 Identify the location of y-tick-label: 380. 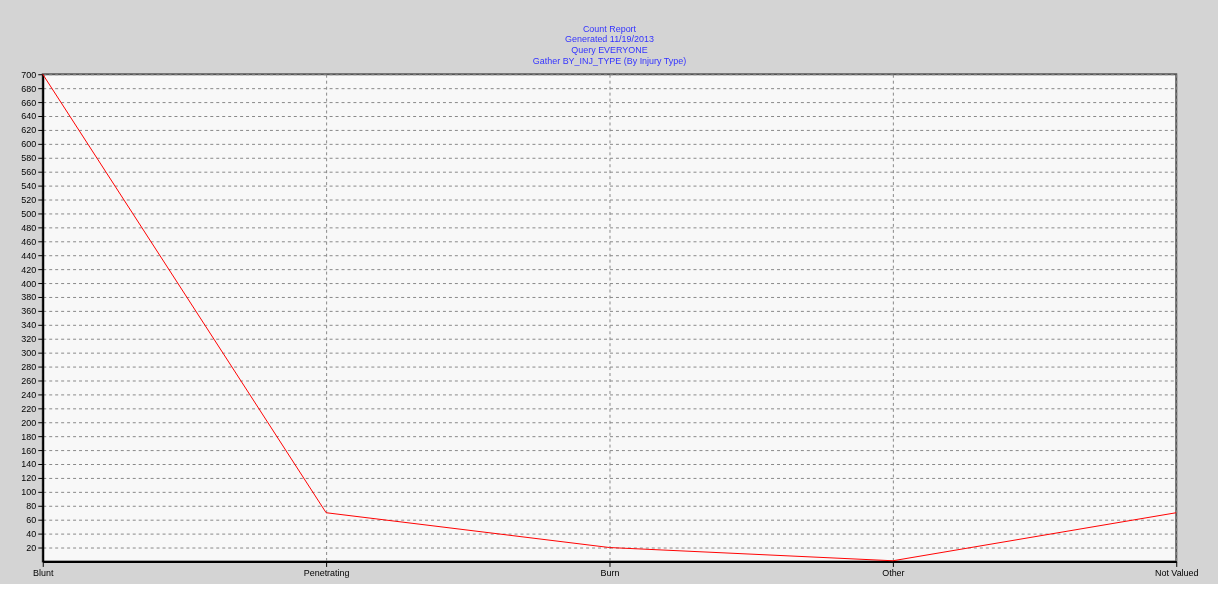
(29, 297).